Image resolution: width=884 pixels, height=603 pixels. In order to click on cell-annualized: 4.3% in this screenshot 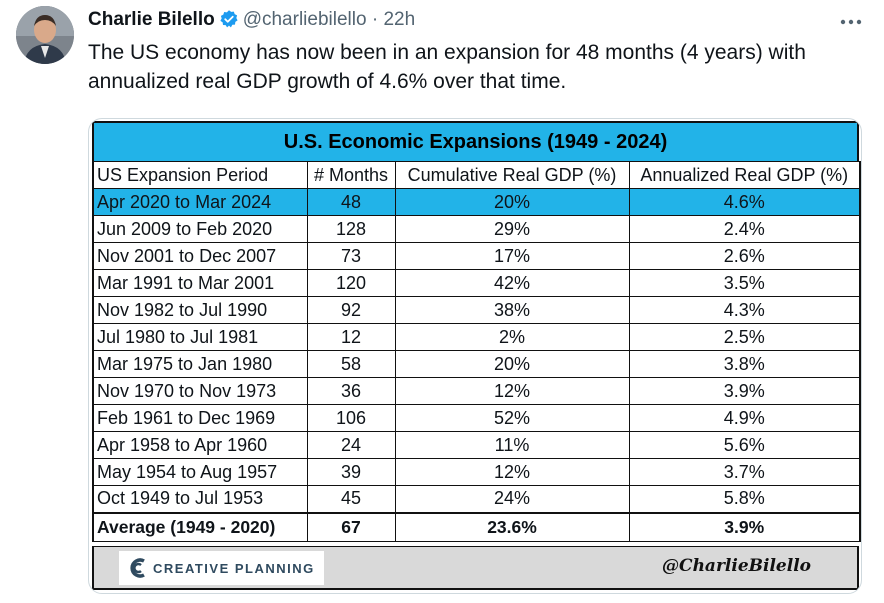, I will do `click(744, 310)`.